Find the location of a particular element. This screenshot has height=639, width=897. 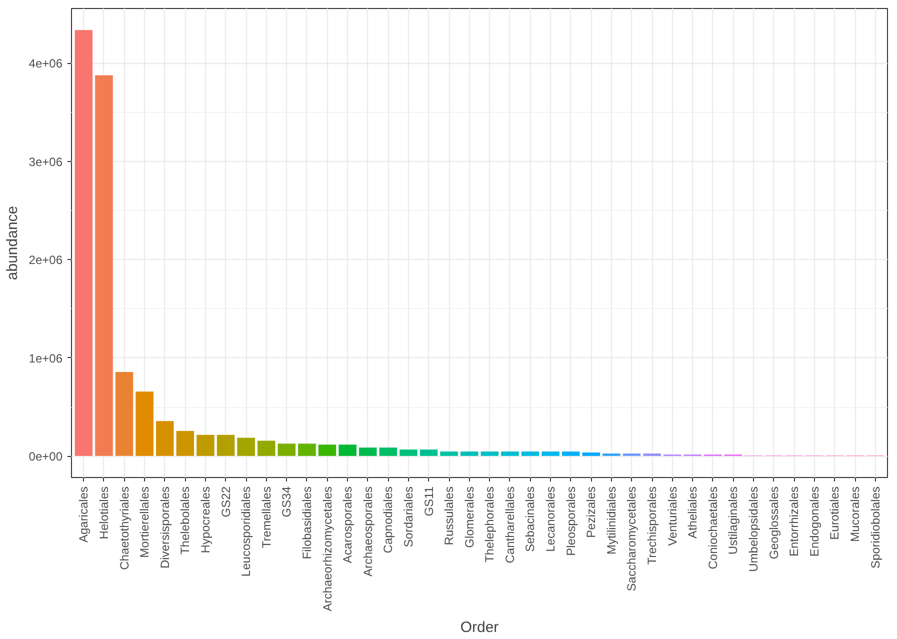

x-tick-label: Sporidiobolales is located at coordinates (875, 527).